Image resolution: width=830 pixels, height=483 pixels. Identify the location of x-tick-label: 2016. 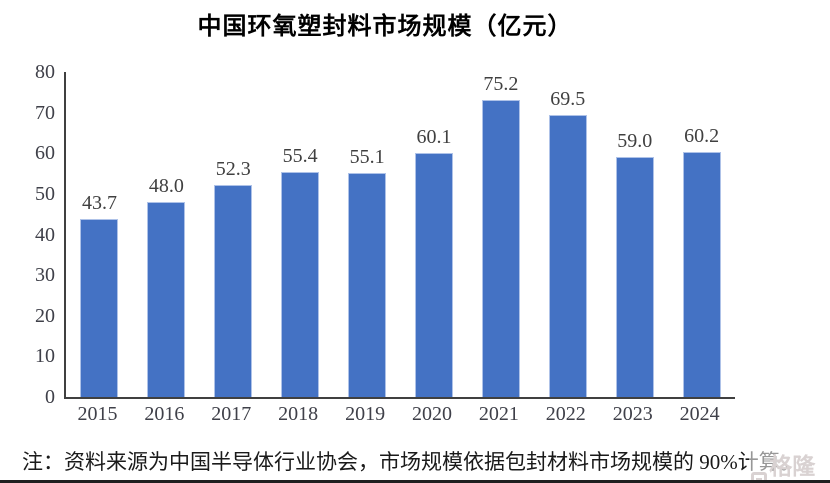
(164, 414).